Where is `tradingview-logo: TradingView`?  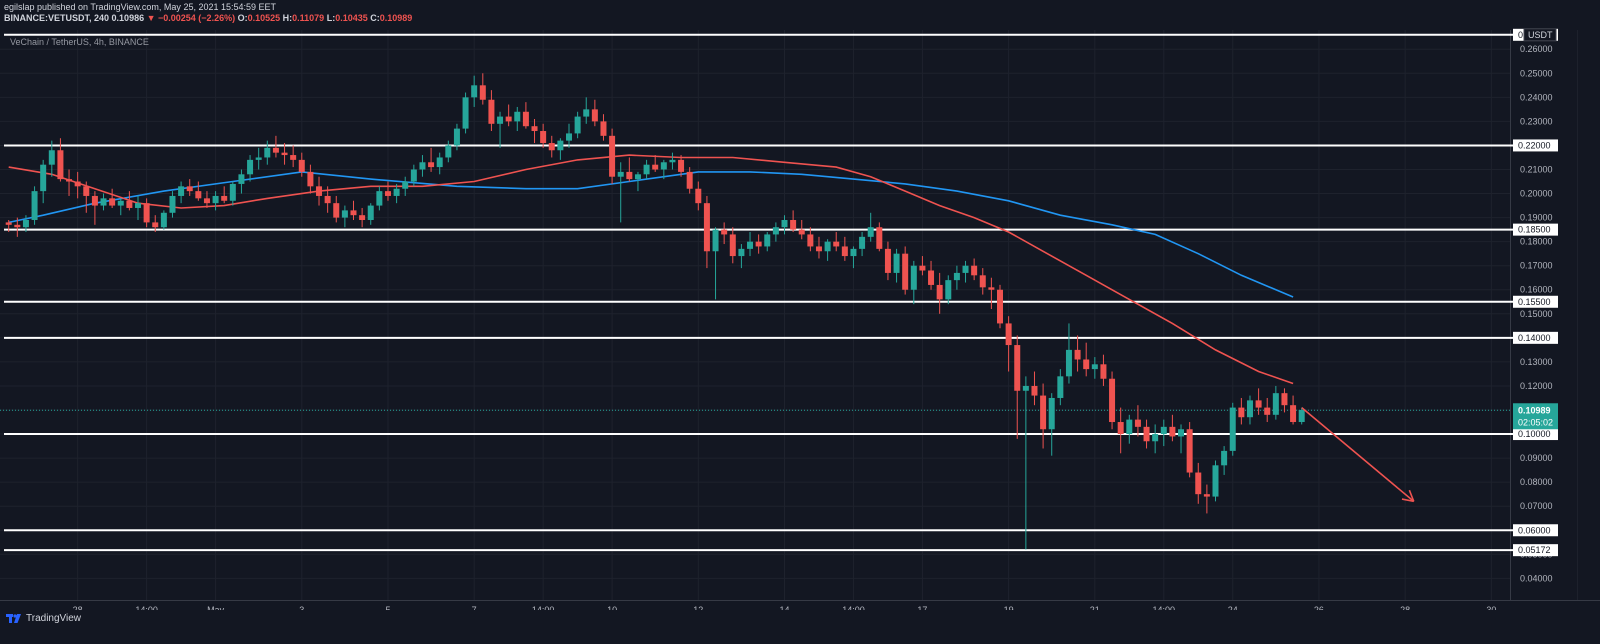
tradingview-logo: TradingView is located at coordinates (43, 618).